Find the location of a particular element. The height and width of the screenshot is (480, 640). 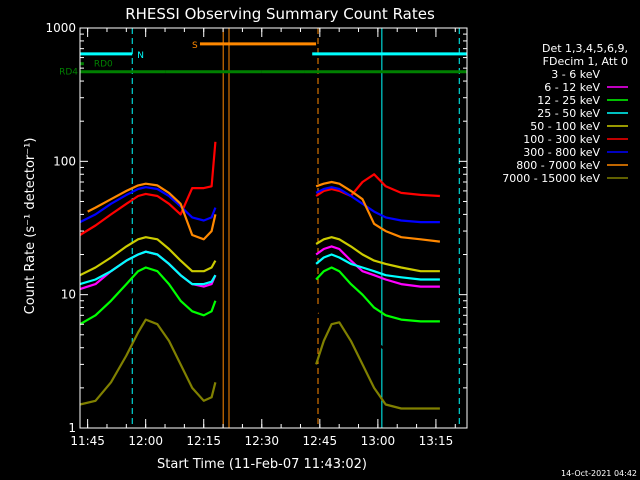

series-line-1-seg2 is located at coordinates (377, 266).